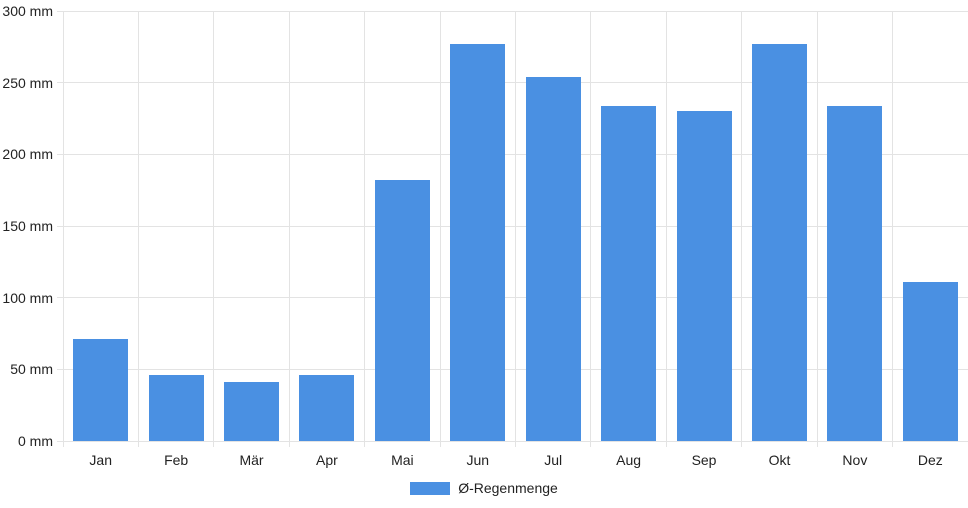 Image resolution: width=968 pixels, height=508 pixels. I want to click on y-axis-tick-label: 100 mm, so click(27, 297).